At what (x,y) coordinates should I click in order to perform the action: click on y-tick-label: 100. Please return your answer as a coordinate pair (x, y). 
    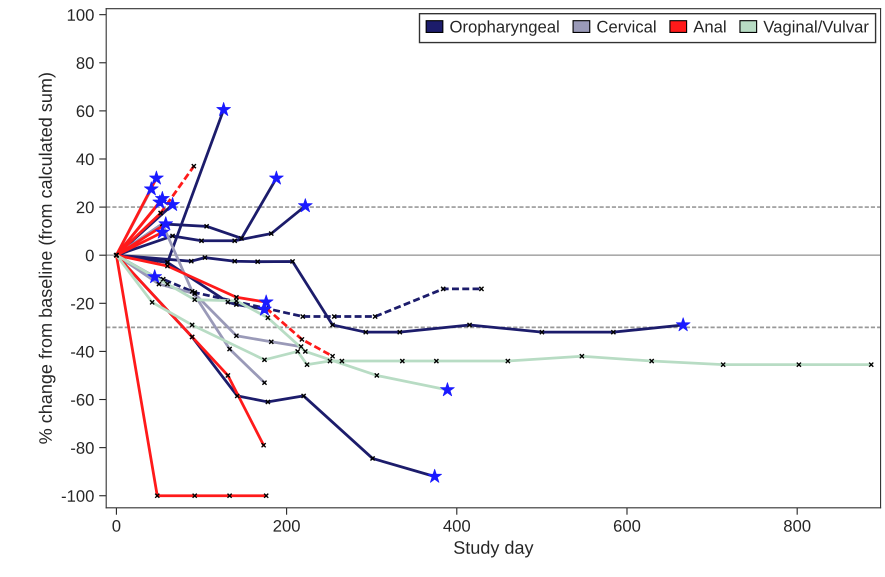
    Looking at the image, I should click on (81, 15).